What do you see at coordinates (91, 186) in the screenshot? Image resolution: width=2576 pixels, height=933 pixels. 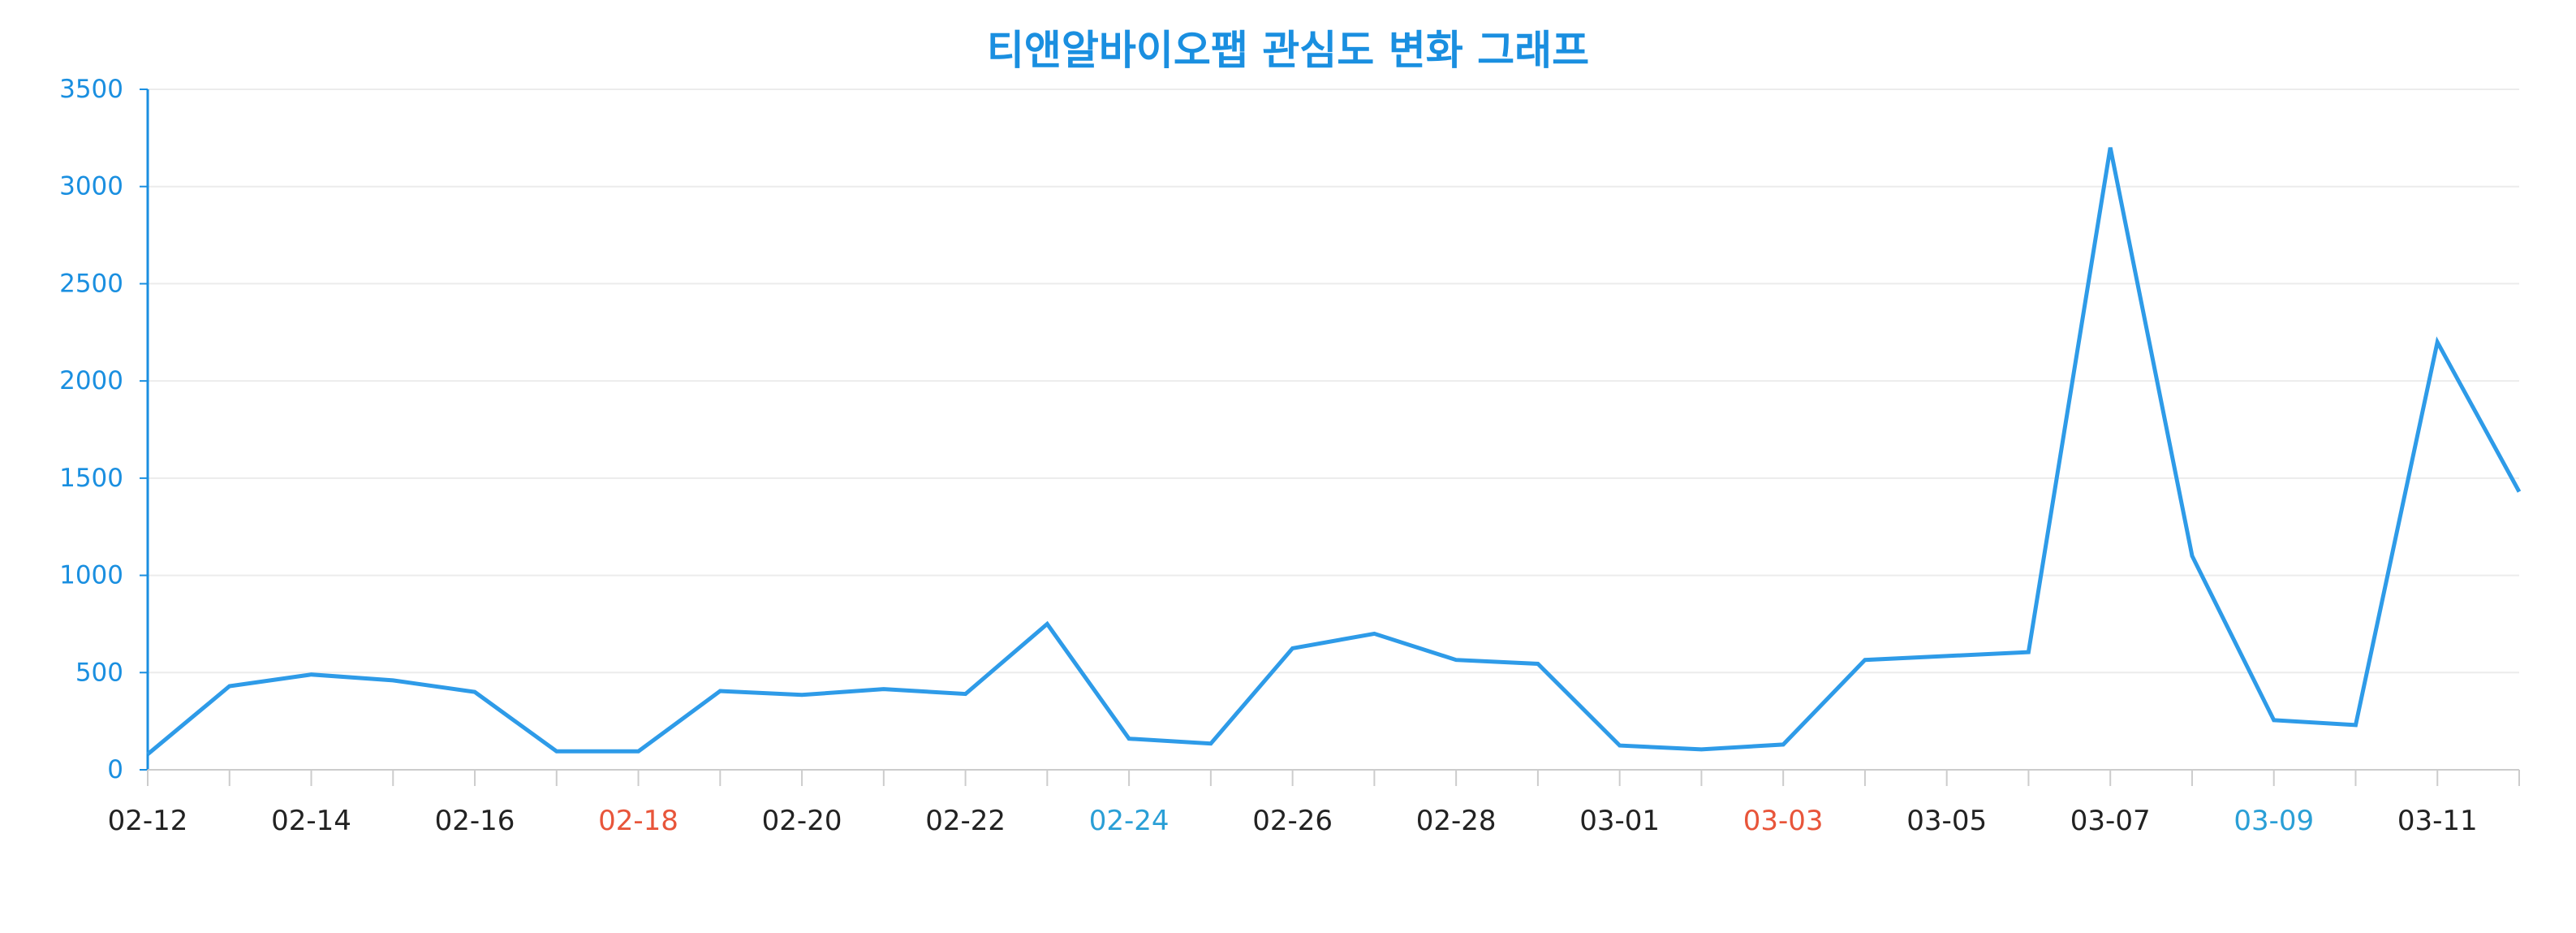 I see `y-tick-label: 3000` at bounding box center [91, 186].